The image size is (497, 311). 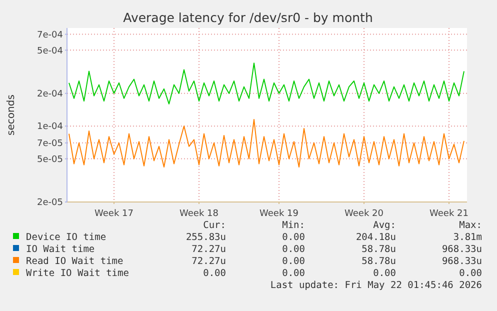 I want to click on x-tick-label: Week 19, so click(x=279, y=214).